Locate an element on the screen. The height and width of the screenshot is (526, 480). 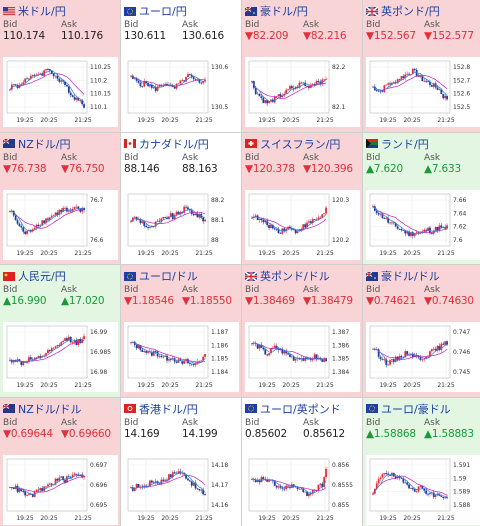
pair-name: 英ポンド/円 is located at coordinates (410, 11).